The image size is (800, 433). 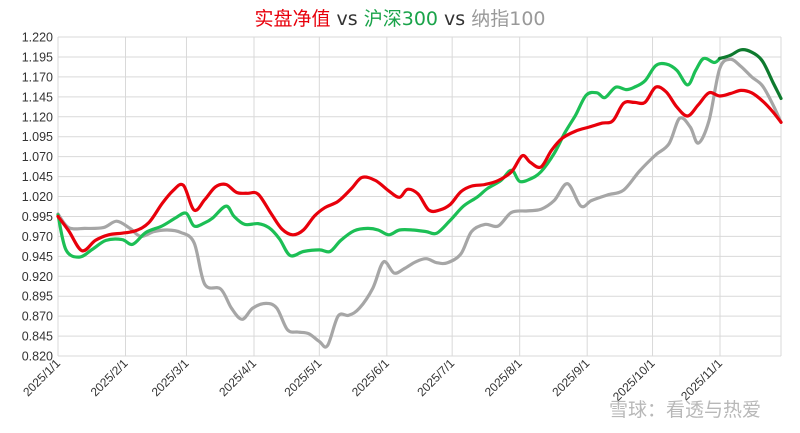 What do you see at coordinates (37, 177) in the screenshot?
I see `y-tick-label: 1.045` at bounding box center [37, 177].